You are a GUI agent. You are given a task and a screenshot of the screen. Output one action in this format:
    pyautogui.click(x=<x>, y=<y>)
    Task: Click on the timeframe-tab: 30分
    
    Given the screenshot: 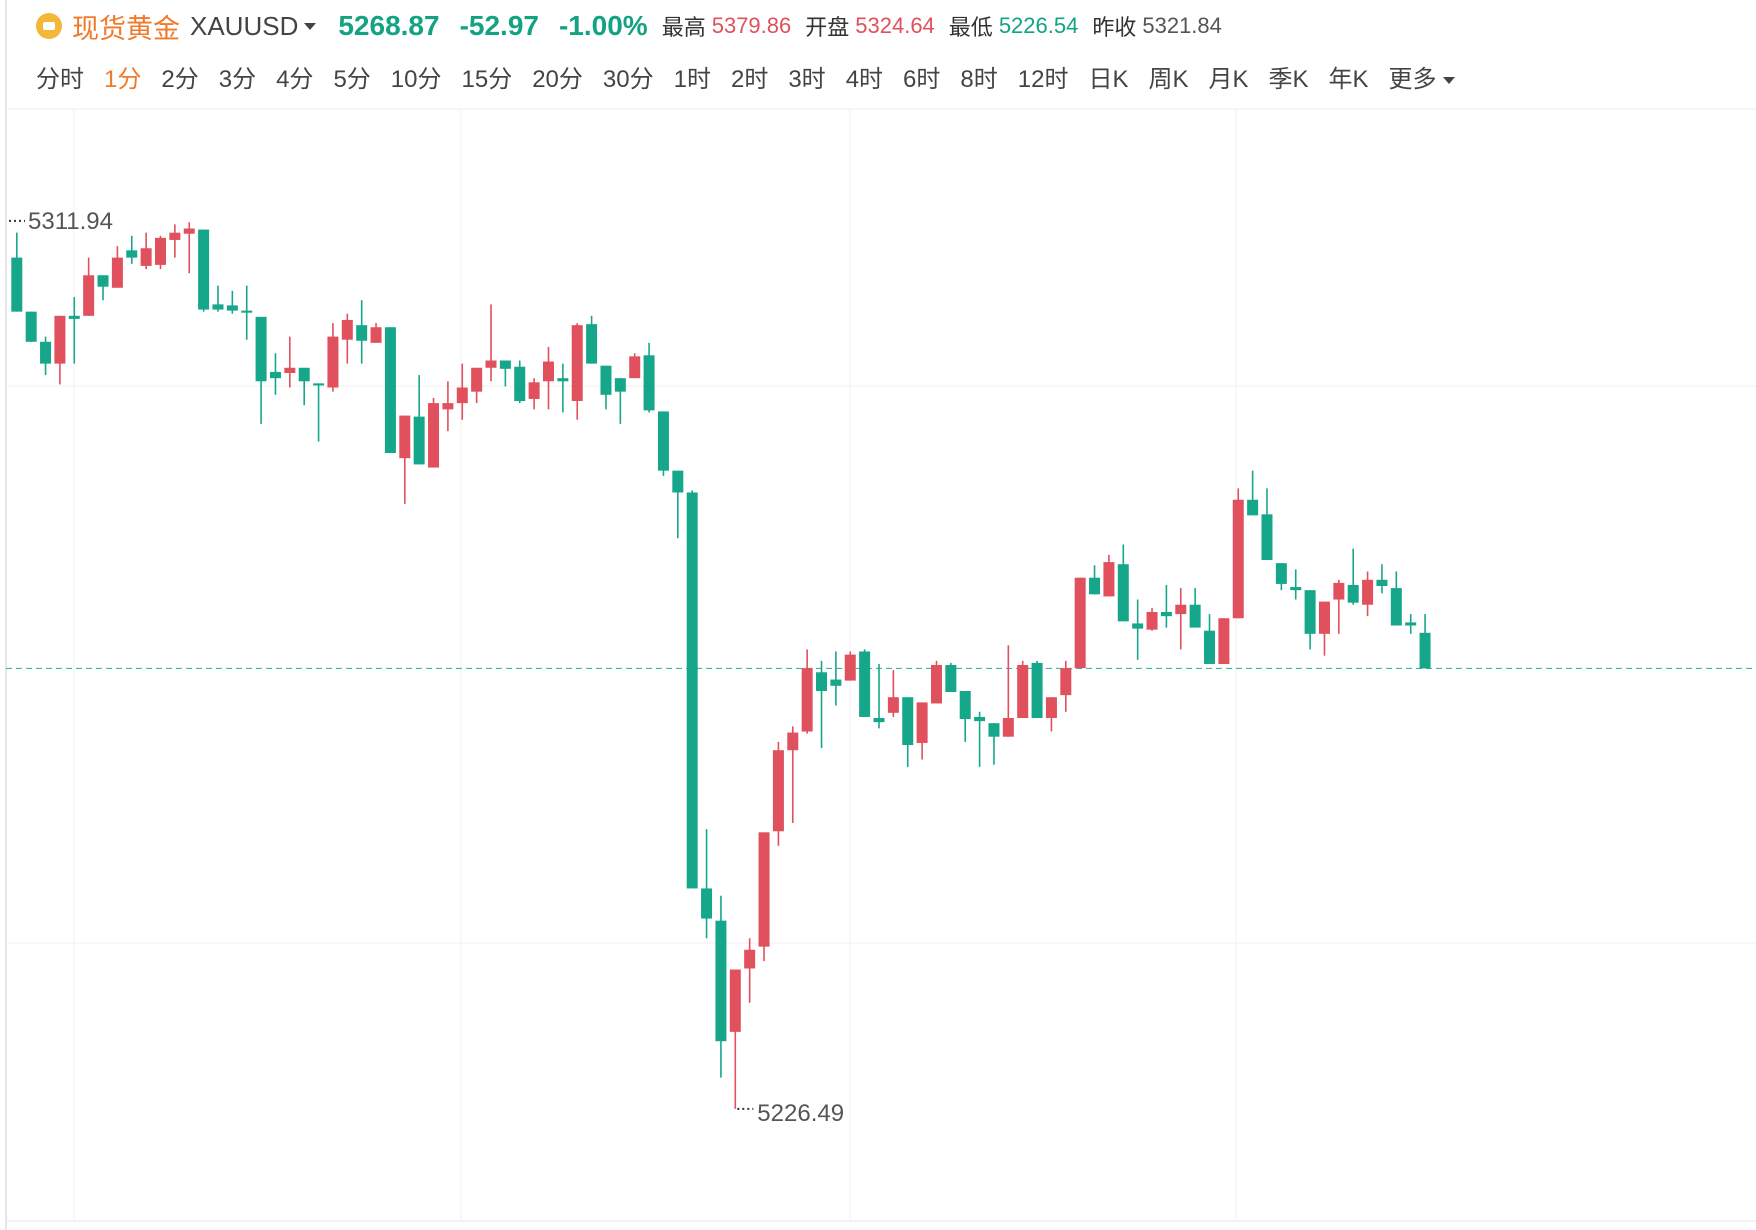 What is the action you would take?
    pyautogui.click(x=628, y=79)
    